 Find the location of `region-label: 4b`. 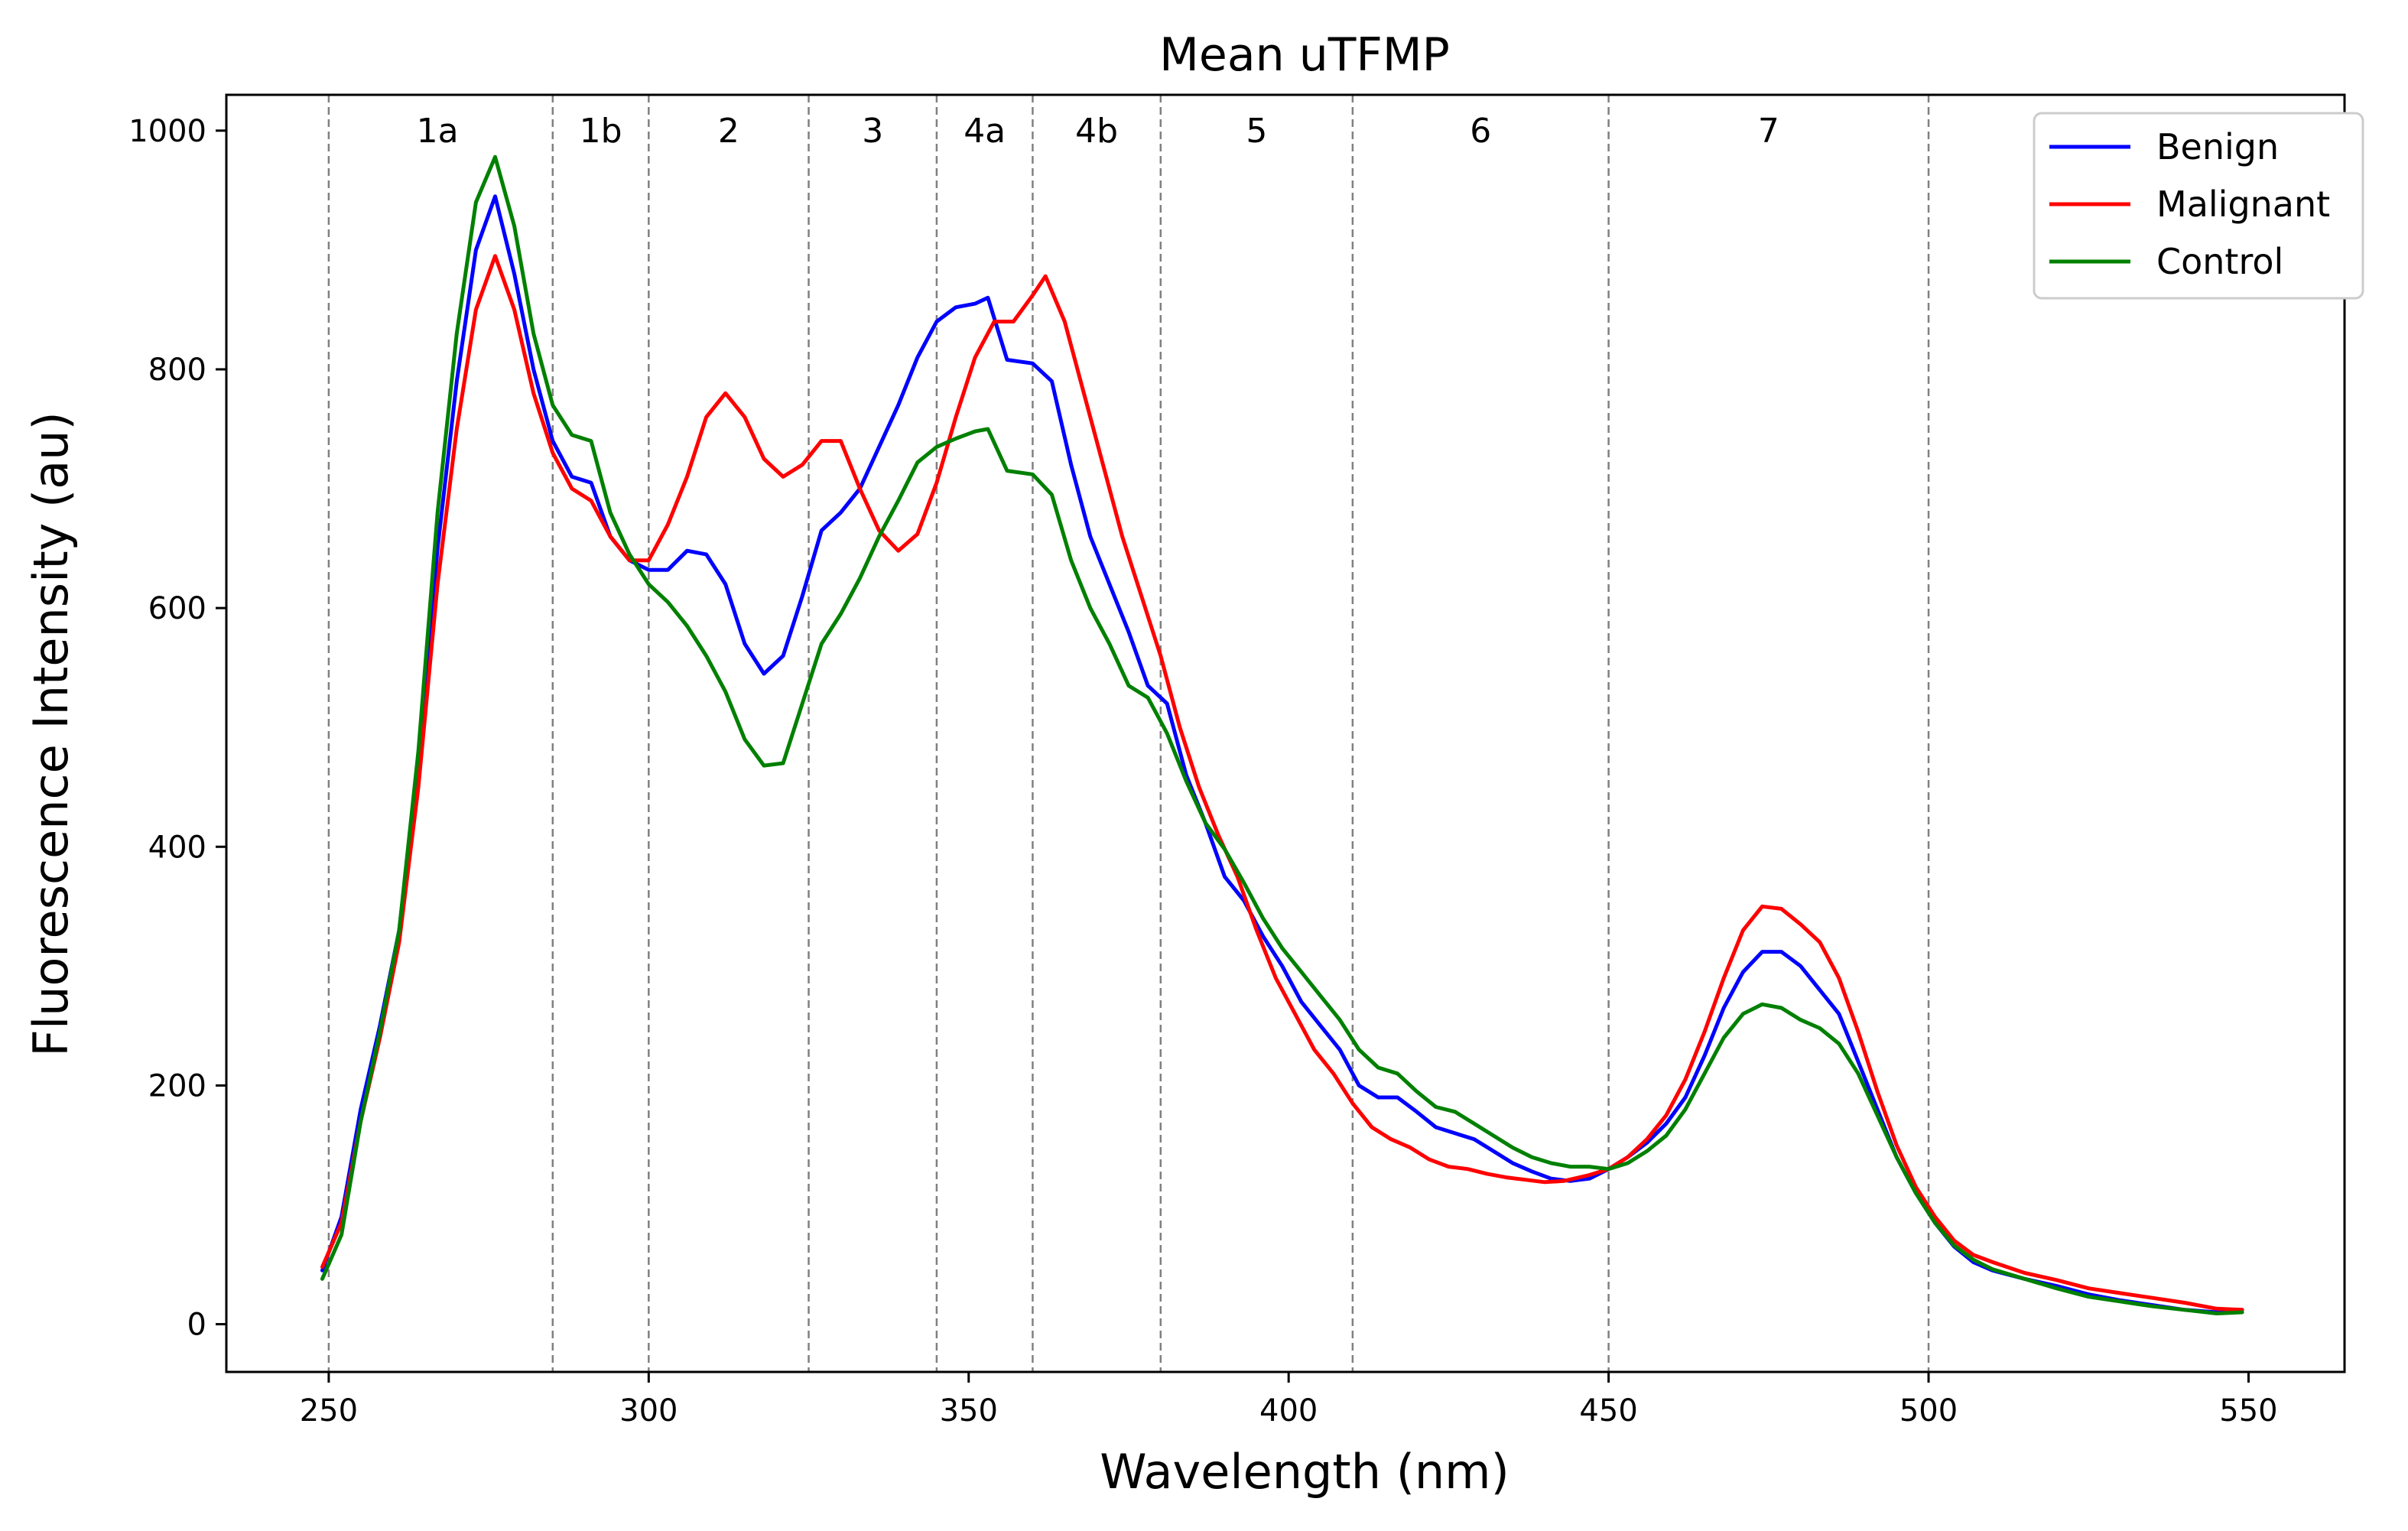

region-label: 4b is located at coordinates (1096, 131).